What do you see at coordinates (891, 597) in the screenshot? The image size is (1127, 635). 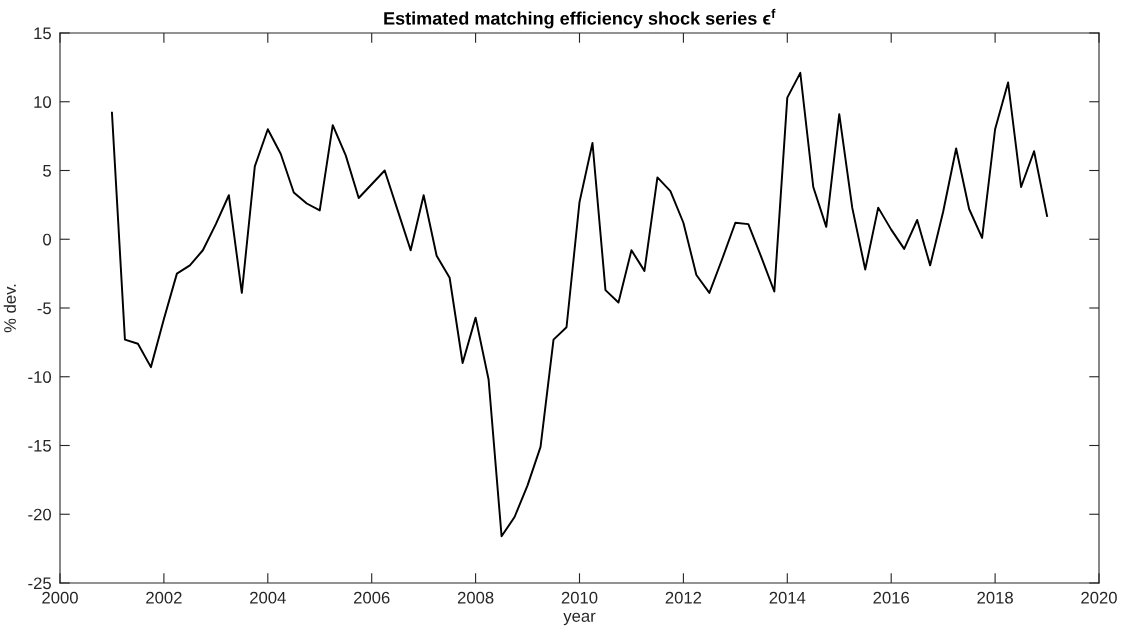 I see `x-tick-label: 2016` at bounding box center [891, 597].